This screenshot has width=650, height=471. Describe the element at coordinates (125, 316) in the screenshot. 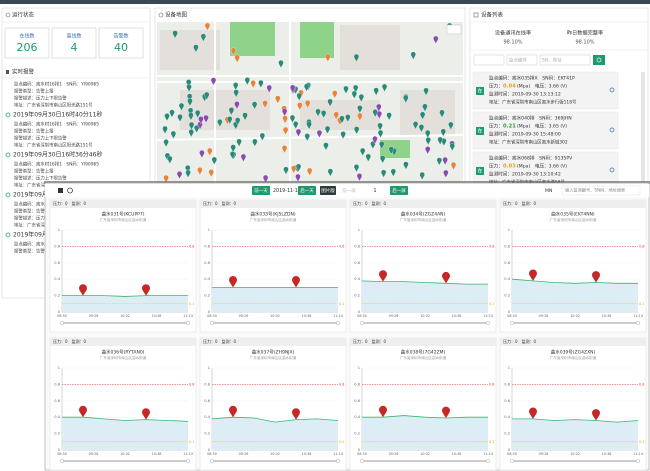

I see `x-tick-label: 10:02` at that location.